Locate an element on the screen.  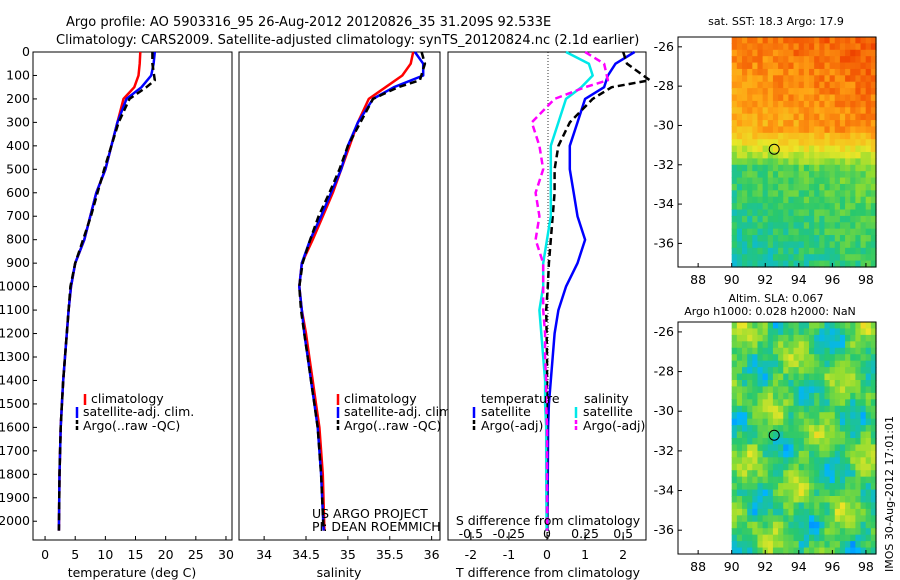
temperature-x-axis: 0 5 10 15 20 25 30 is located at coordinates (137, 549).